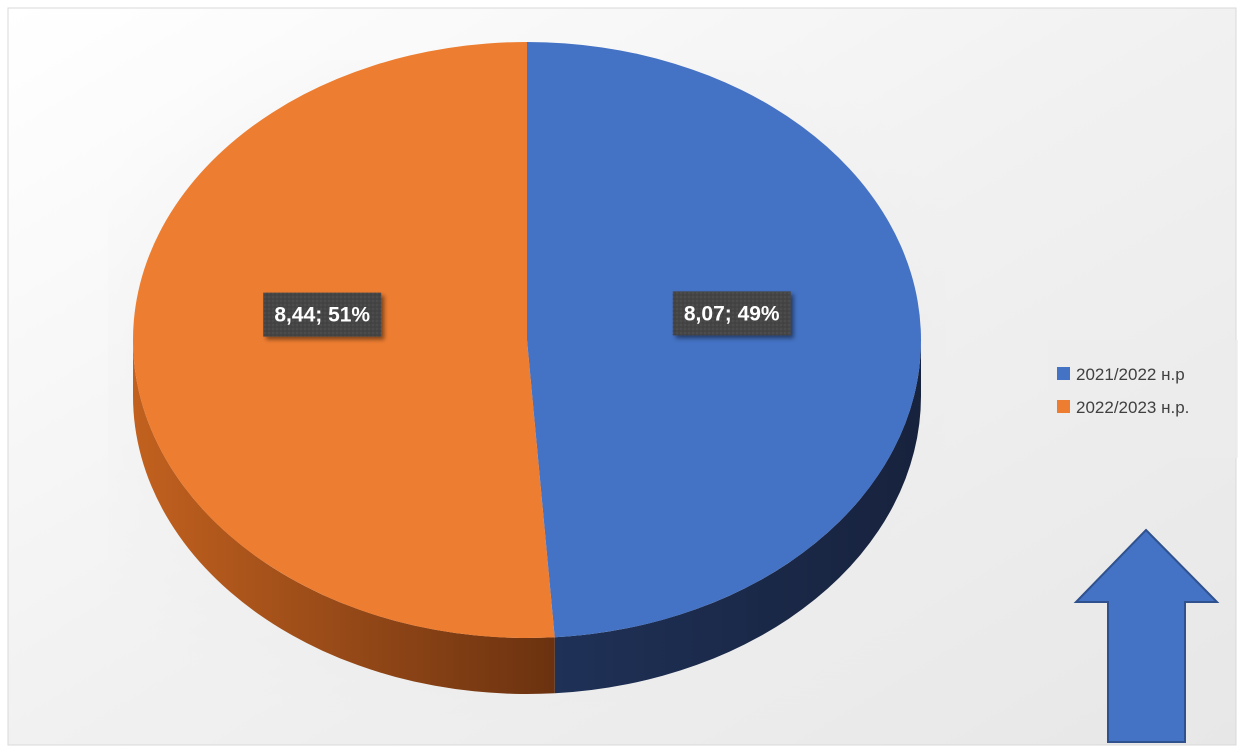 Image resolution: width=1244 pixels, height=753 pixels. I want to click on data-labels: 8,07; 49% 8,44; 51%, so click(527, 314).